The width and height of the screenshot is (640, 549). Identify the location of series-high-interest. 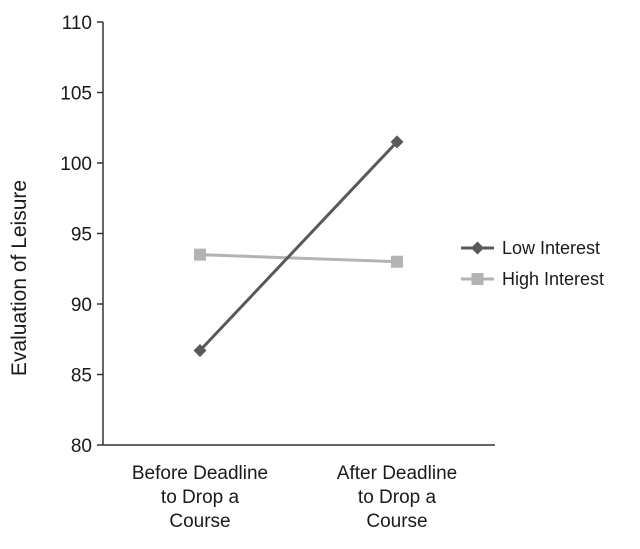
(298, 258).